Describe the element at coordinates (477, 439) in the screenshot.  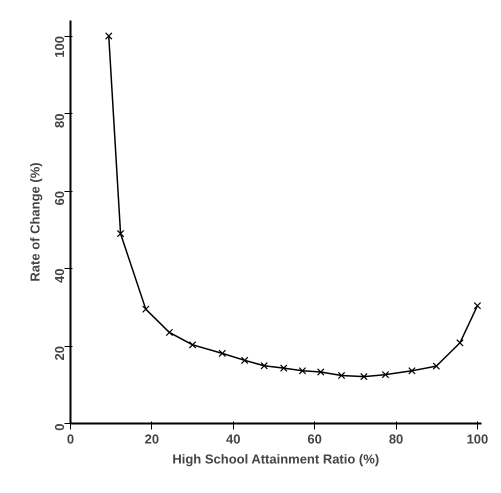
I see `x-tick-label: 100` at that location.